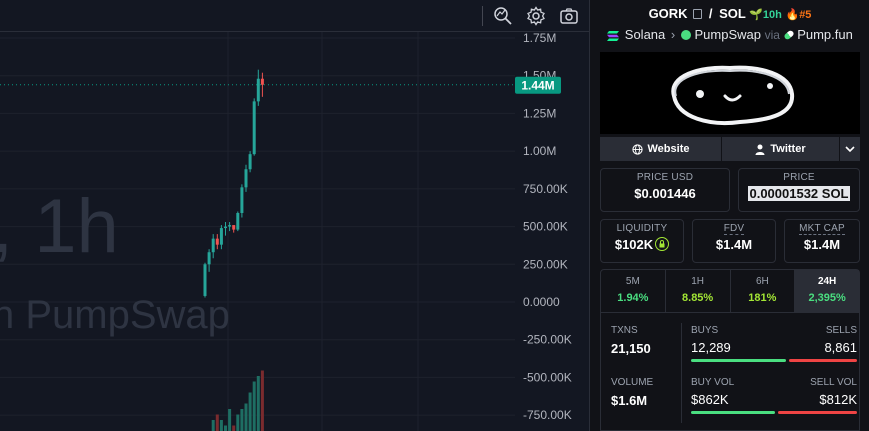 Image resolution: width=869 pixels, height=431 pixels. I want to click on tab-6h: 6H 181%, so click(763, 291).